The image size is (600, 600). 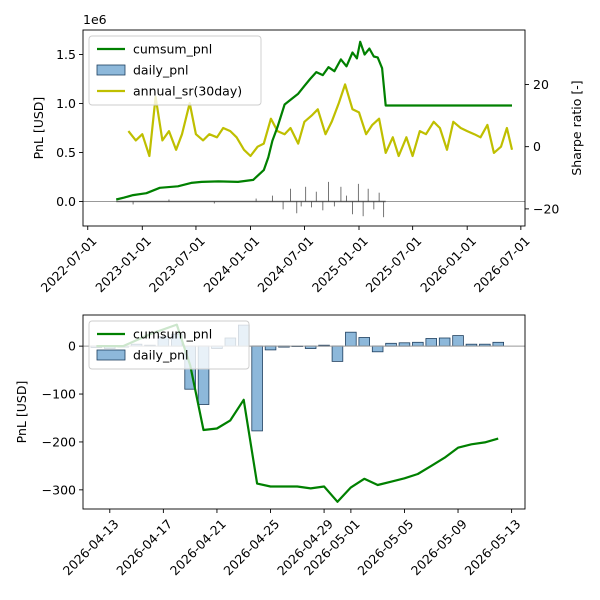 I want to click on top-ytick-label: 1.0, so click(x=66, y=103).